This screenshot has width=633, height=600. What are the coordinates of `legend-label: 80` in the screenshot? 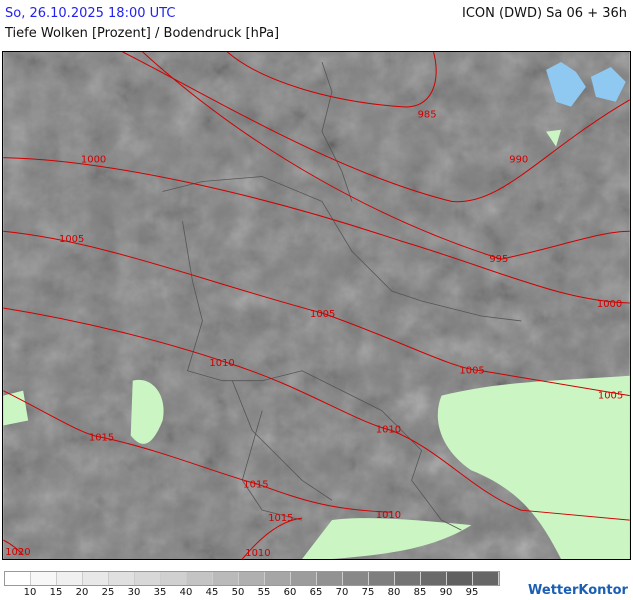 It's located at (394, 592).